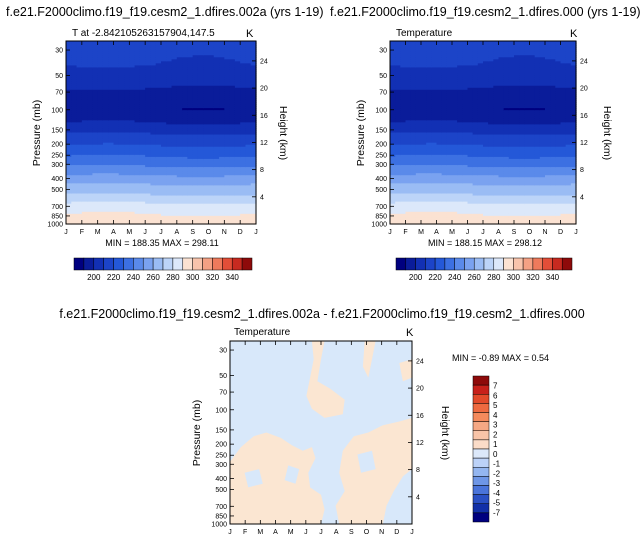 This screenshot has height=546, width=644. What do you see at coordinates (114, 277) in the screenshot?
I see `colorbar-label: 220` at bounding box center [114, 277].